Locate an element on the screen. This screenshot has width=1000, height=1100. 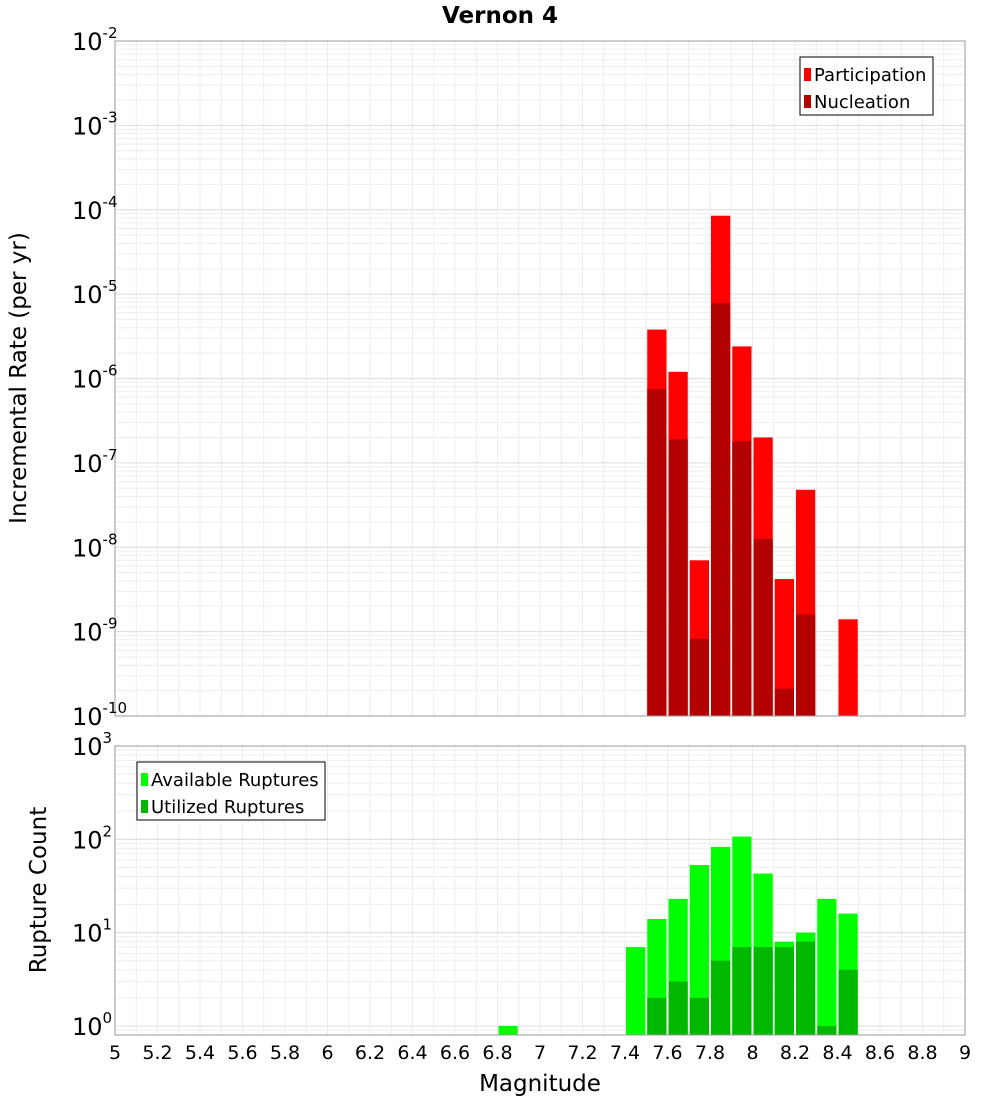
top-y-tick-label: 10⁻⁵ is located at coordinates (95, 293).